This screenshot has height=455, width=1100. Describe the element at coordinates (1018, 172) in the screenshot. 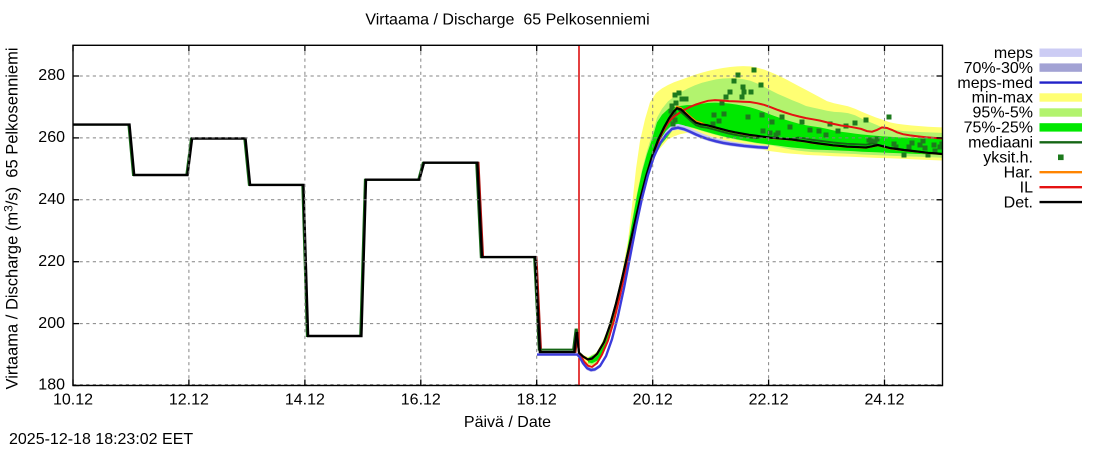

I see `svg-text: Har.` at that location.